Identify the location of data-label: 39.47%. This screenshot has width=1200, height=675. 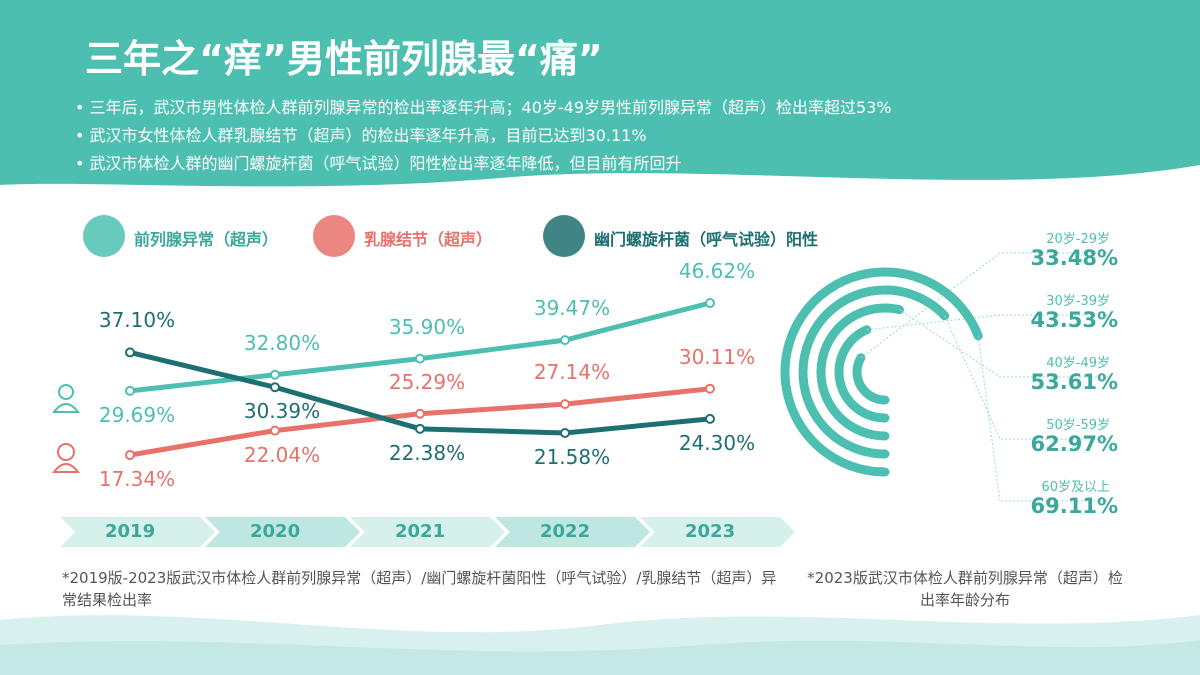
(572, 308).